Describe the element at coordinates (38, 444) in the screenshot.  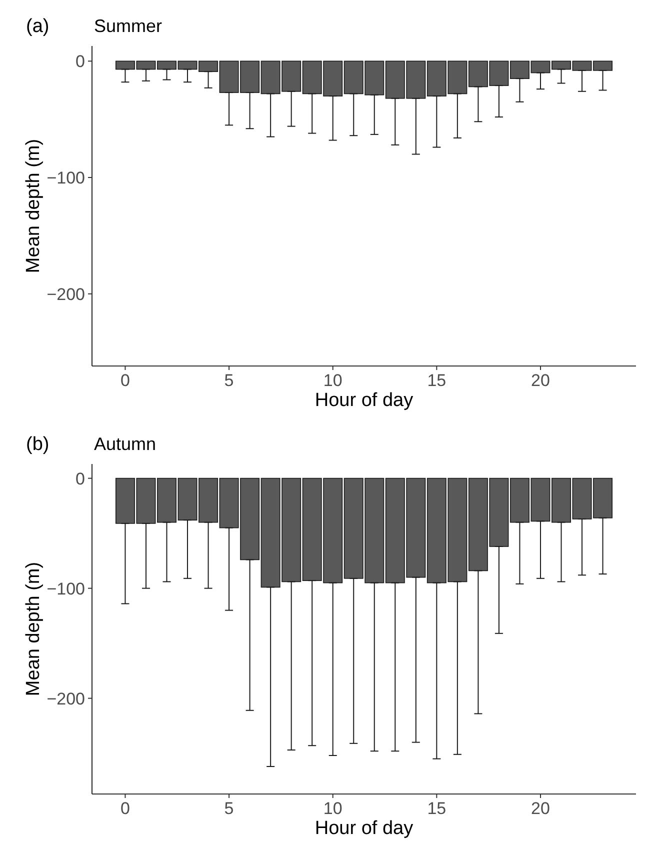
I see `text: (b)` at that location.